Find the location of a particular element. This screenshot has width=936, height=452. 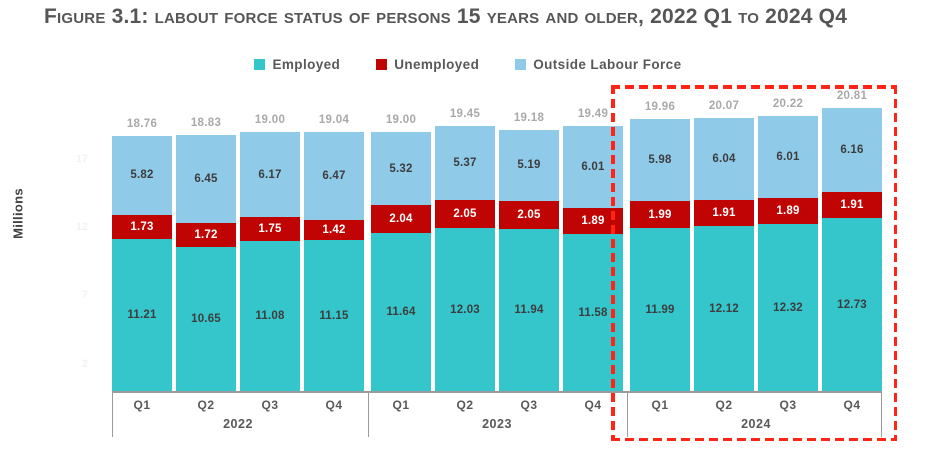

bar-2024-q2-employed-segment: 12.12 is located at coordinates (724, 309).